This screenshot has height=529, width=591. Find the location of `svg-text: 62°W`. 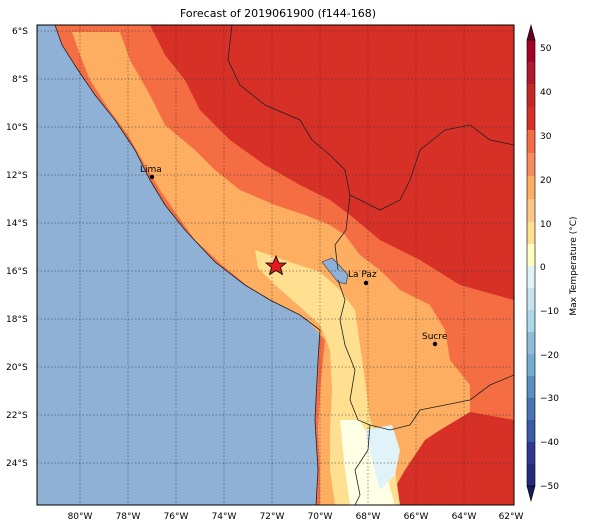

svg-text: 62°W is located at coordinates (511, 517).